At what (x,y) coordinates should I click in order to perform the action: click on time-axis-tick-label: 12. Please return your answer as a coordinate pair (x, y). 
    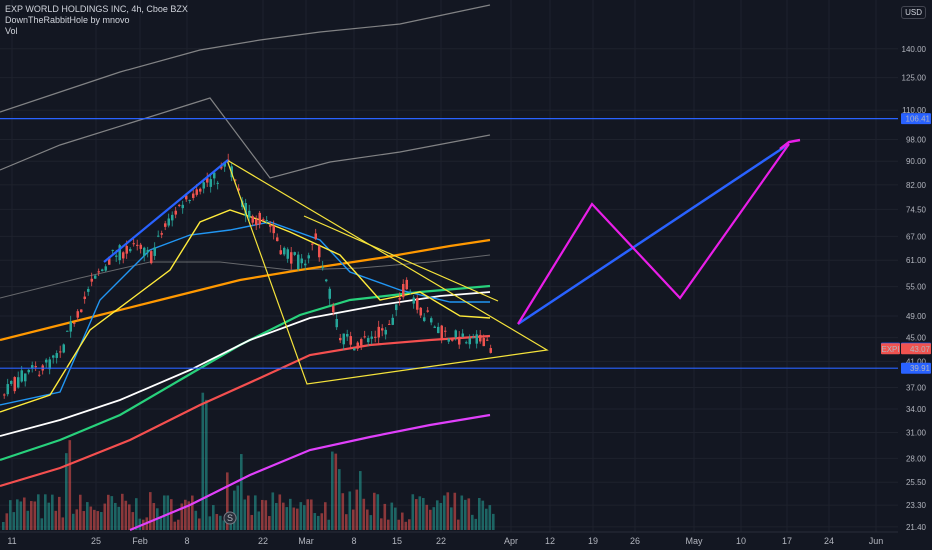
    Looking at the image, I should click on (550, 541).